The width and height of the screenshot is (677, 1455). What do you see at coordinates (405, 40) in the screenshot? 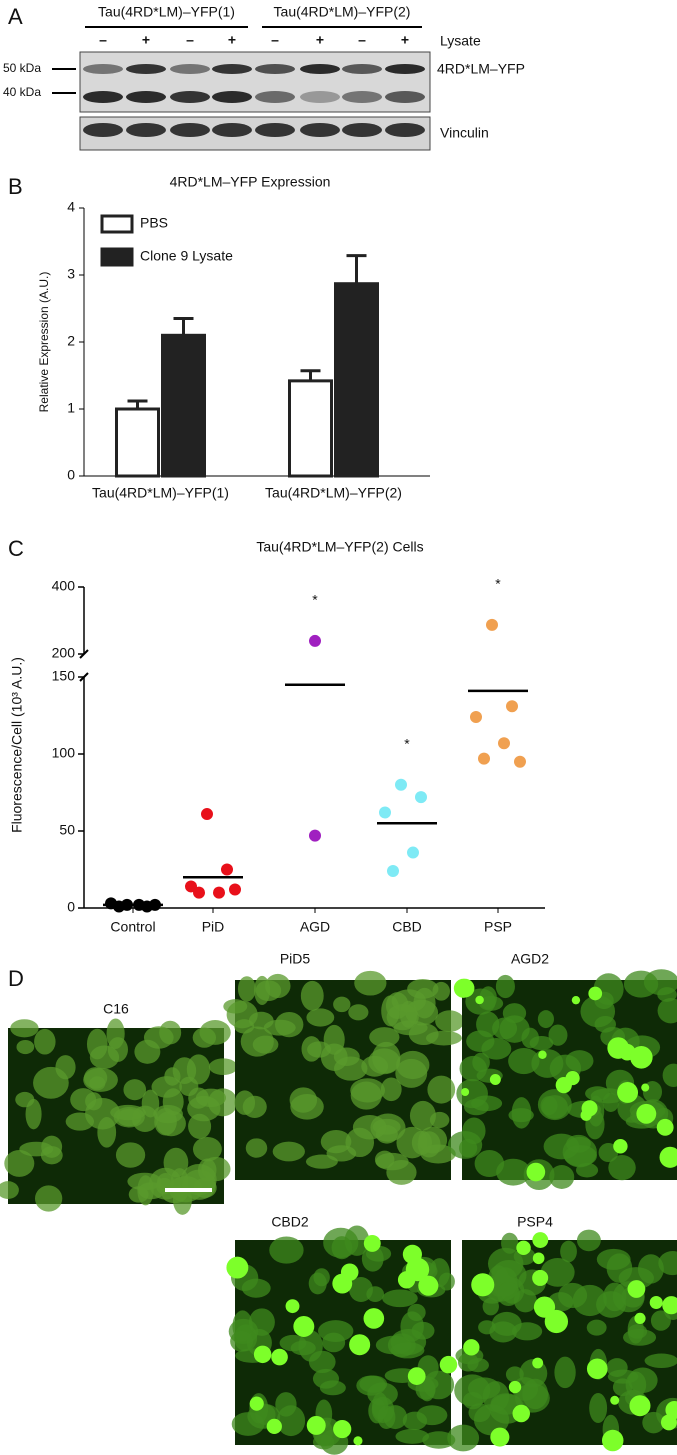
I see `lane-sign: +` at bounding box center [405, 40].